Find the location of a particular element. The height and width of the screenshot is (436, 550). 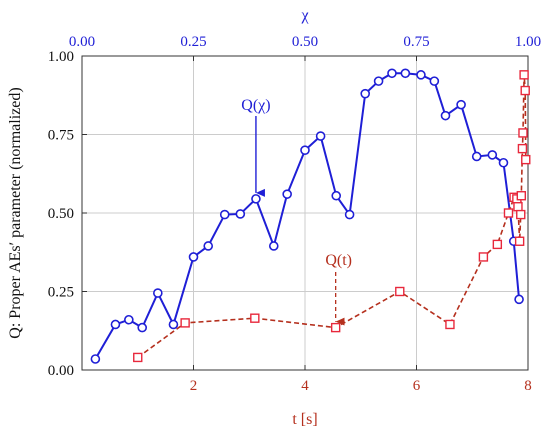

bottom-x-tick-label: 2 is located at coordinates (194, 386).